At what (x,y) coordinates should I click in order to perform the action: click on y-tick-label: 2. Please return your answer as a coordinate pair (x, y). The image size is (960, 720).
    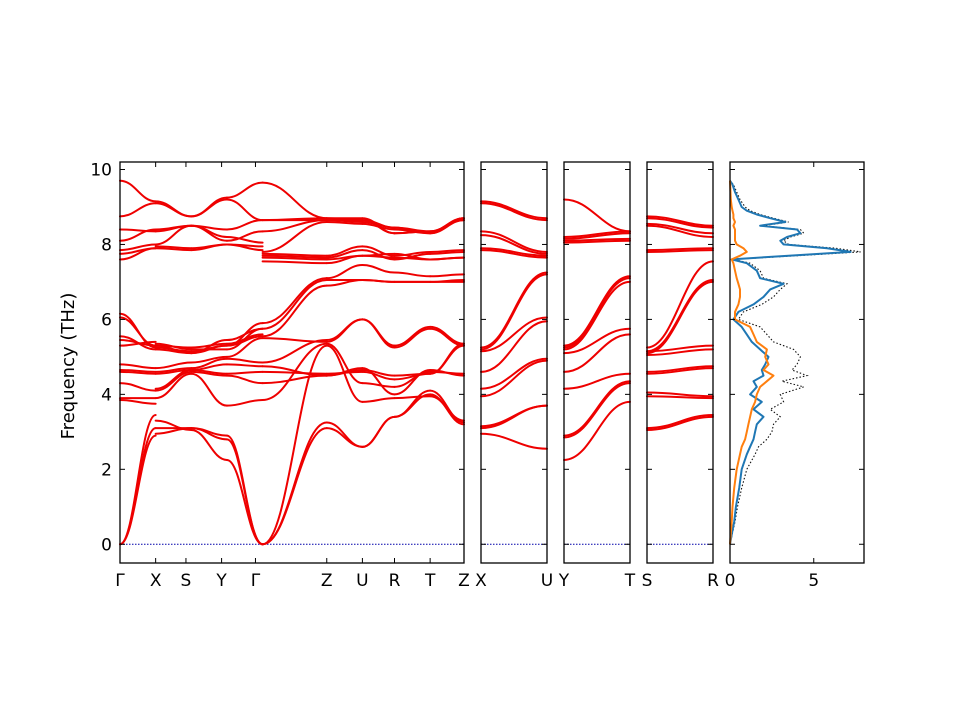
    Looking at the image, I should click on (106, 470).